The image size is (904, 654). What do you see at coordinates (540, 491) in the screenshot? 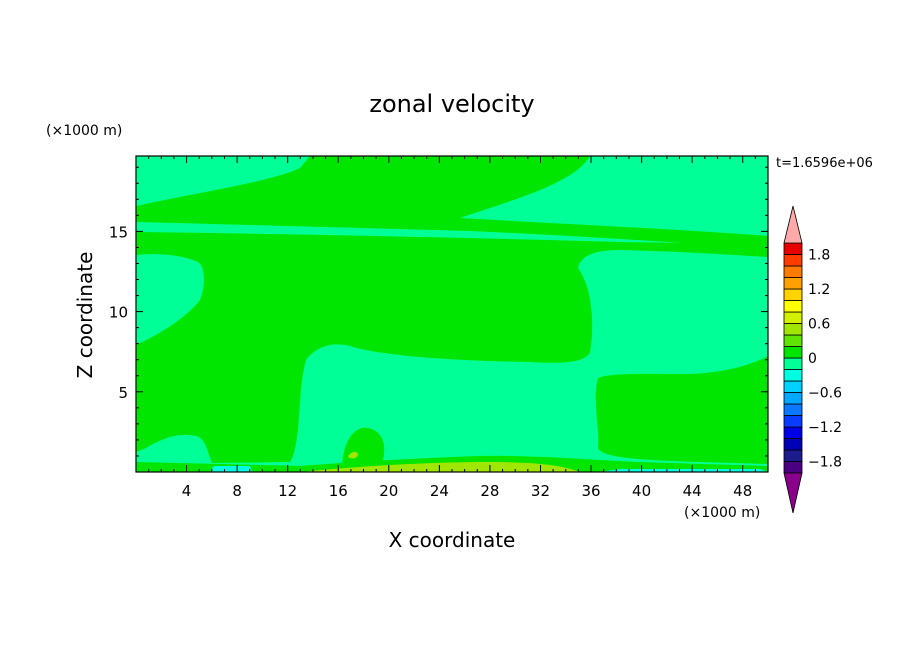
I see `x-tick-label: 32` at bounding box center [540, 491].